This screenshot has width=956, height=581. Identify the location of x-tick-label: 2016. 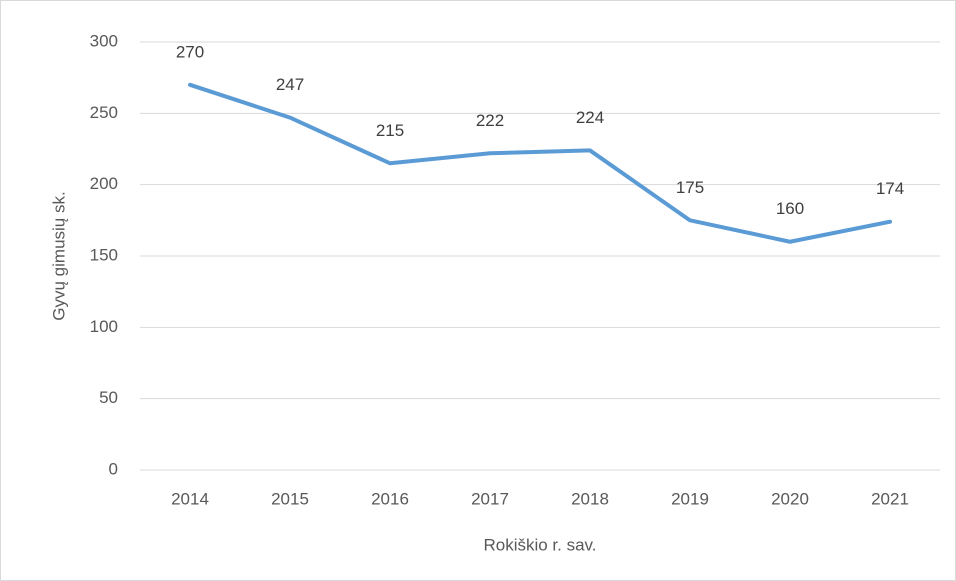
(390, 498).